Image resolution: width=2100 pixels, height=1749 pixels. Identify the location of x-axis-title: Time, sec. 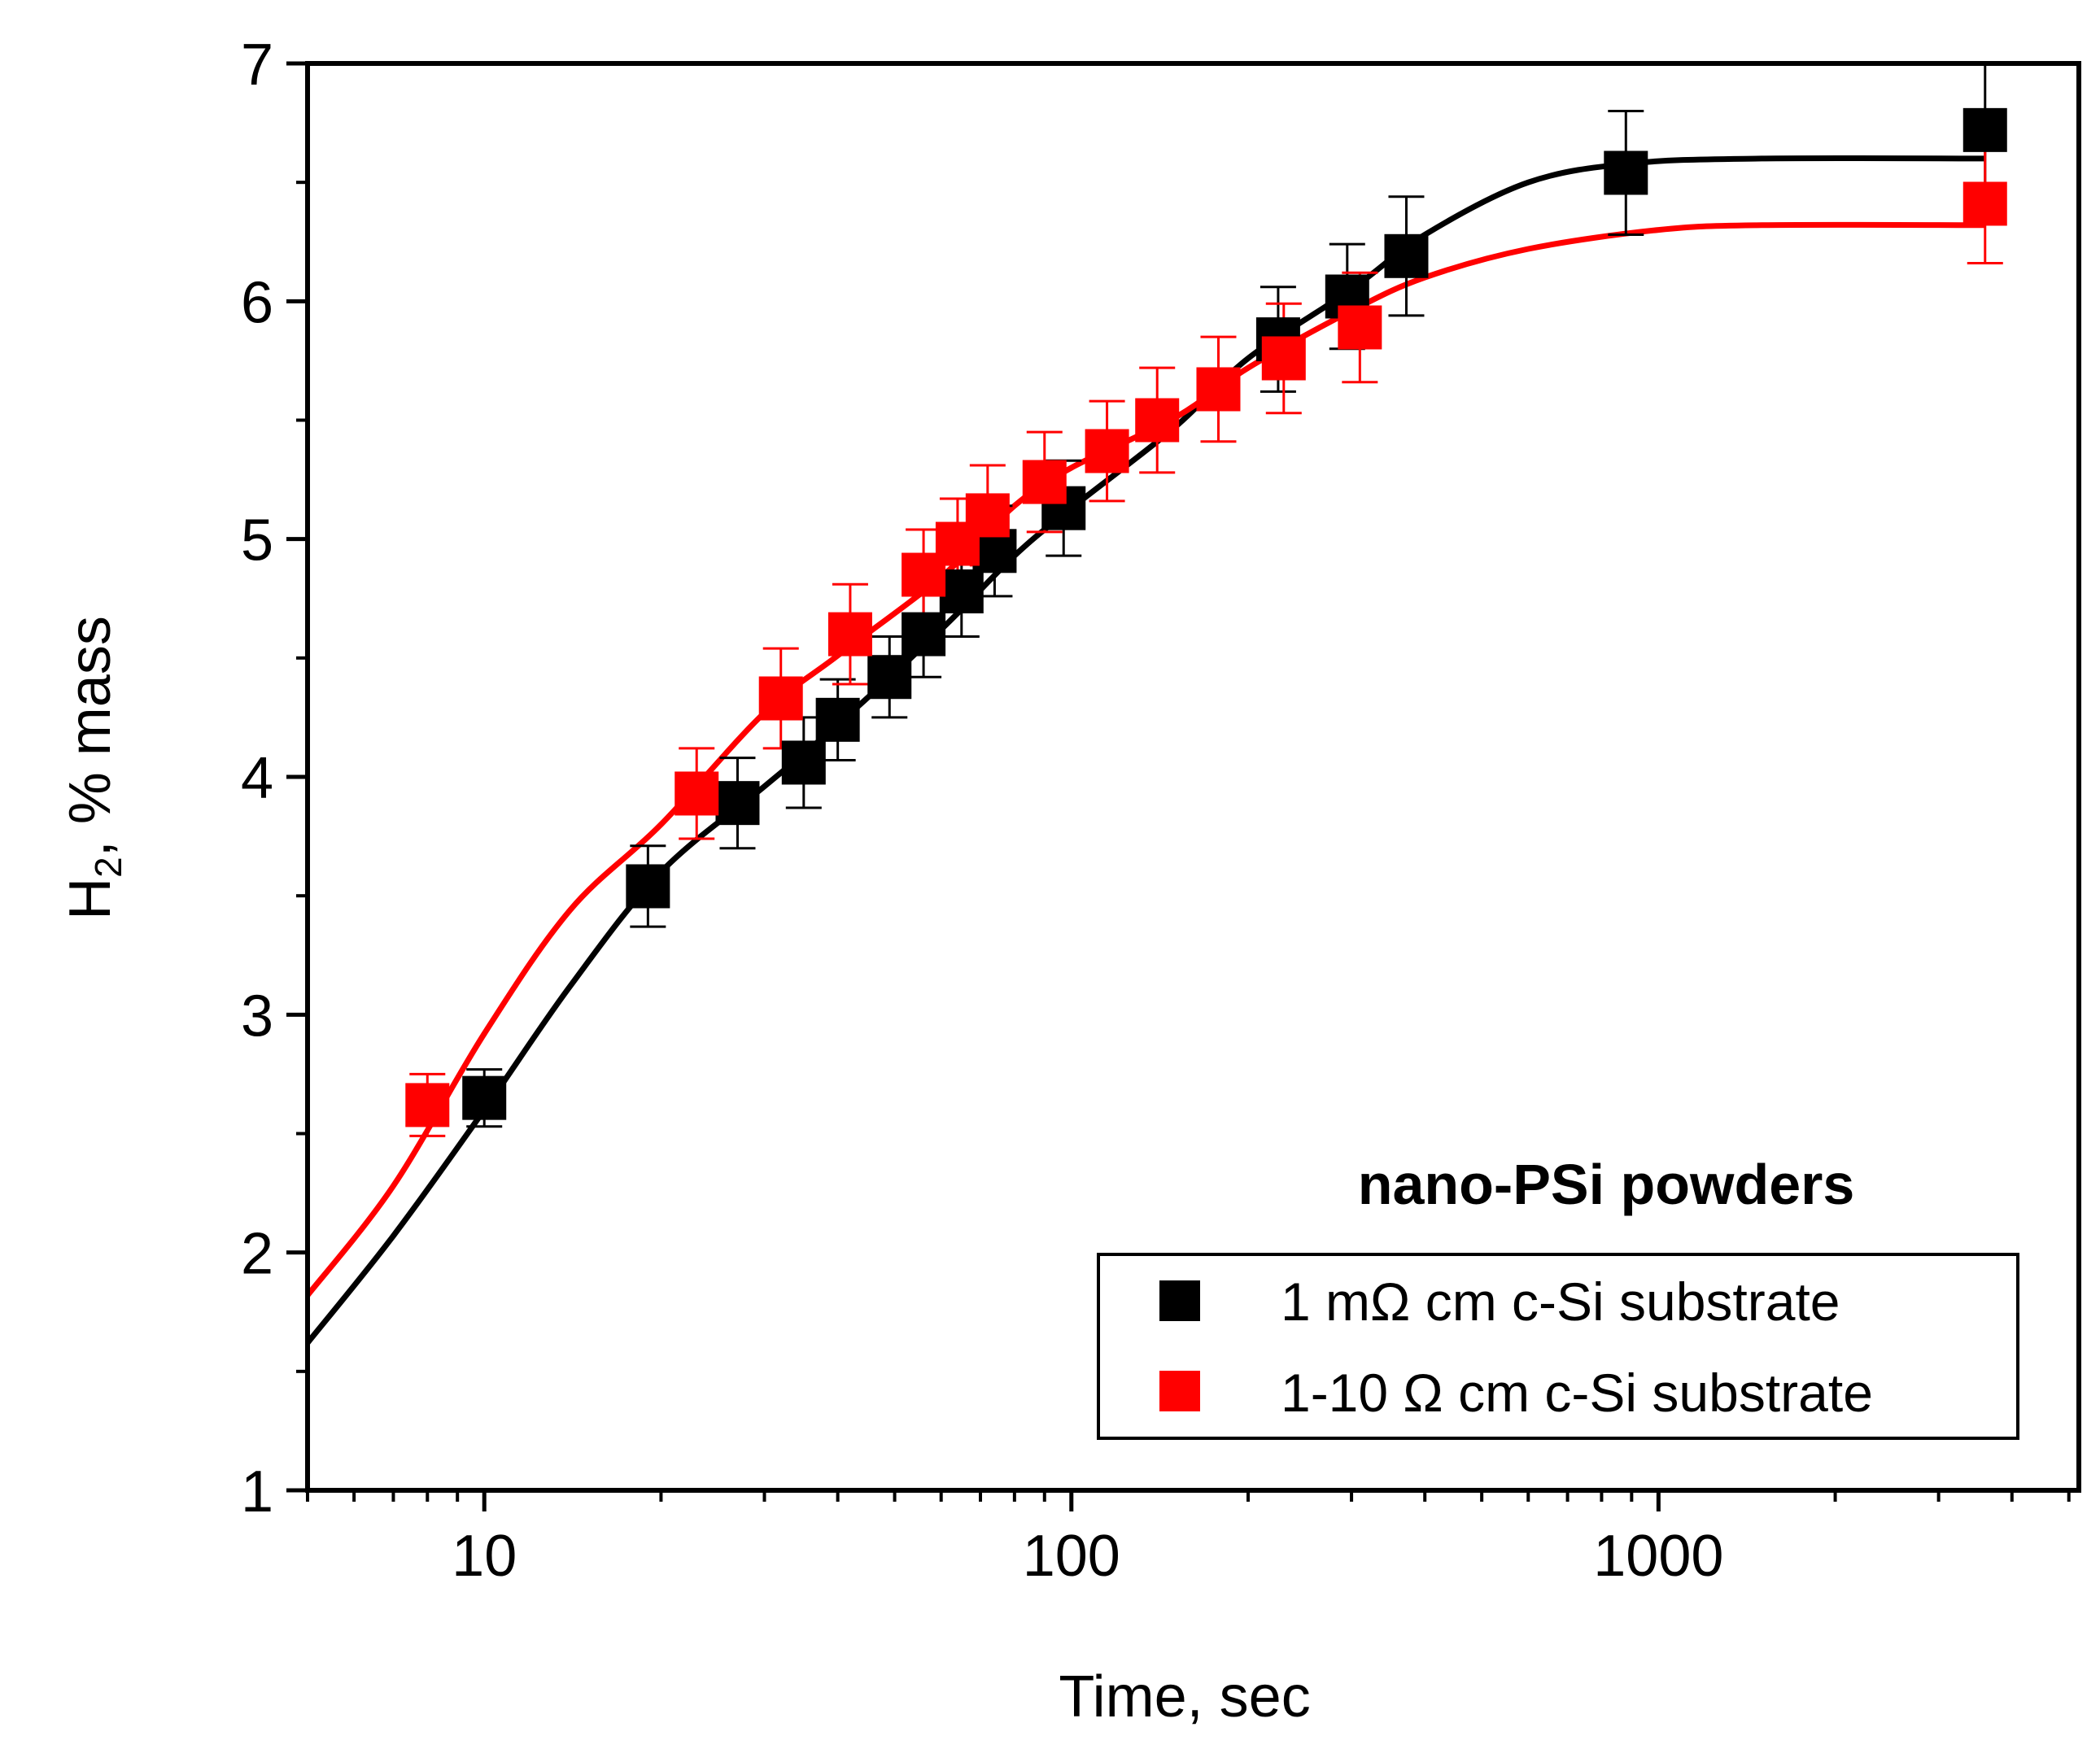
(1184, 1697).